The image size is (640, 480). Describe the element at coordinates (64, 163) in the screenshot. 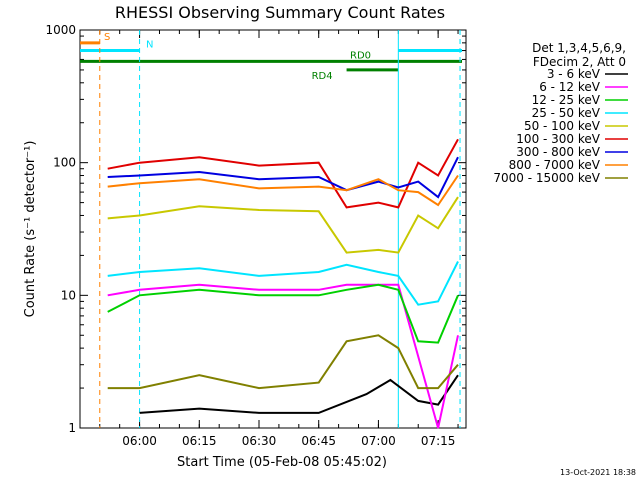

I see `y-tick-label: 100` at that location.